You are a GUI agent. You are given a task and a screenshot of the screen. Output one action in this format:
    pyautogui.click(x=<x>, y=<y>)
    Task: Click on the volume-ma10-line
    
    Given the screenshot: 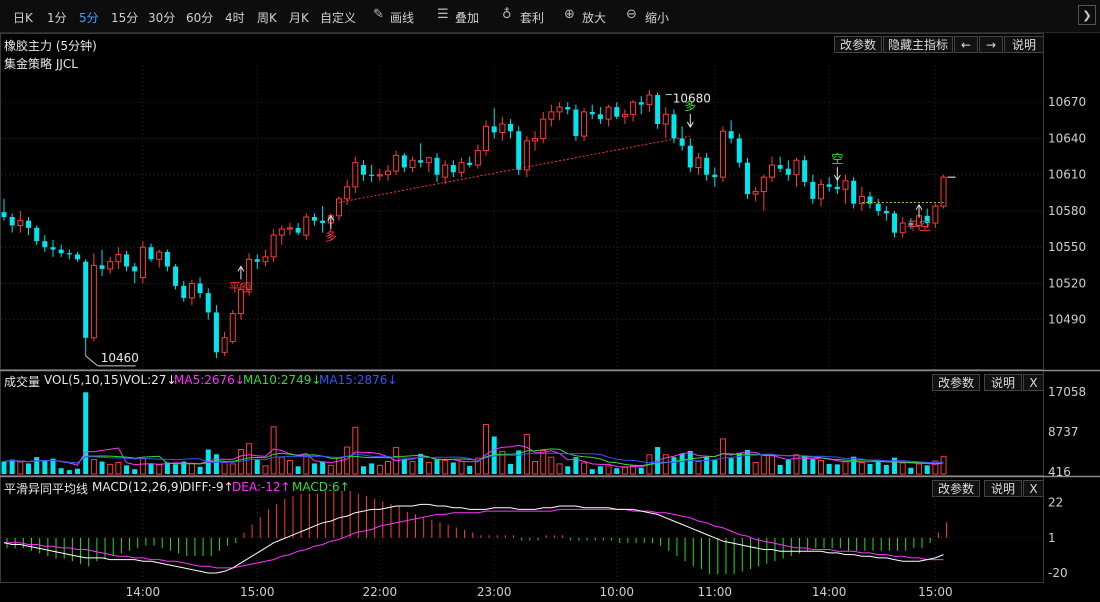 What is the action you would take?
    pyautogui.click(x=473, y=457)
    